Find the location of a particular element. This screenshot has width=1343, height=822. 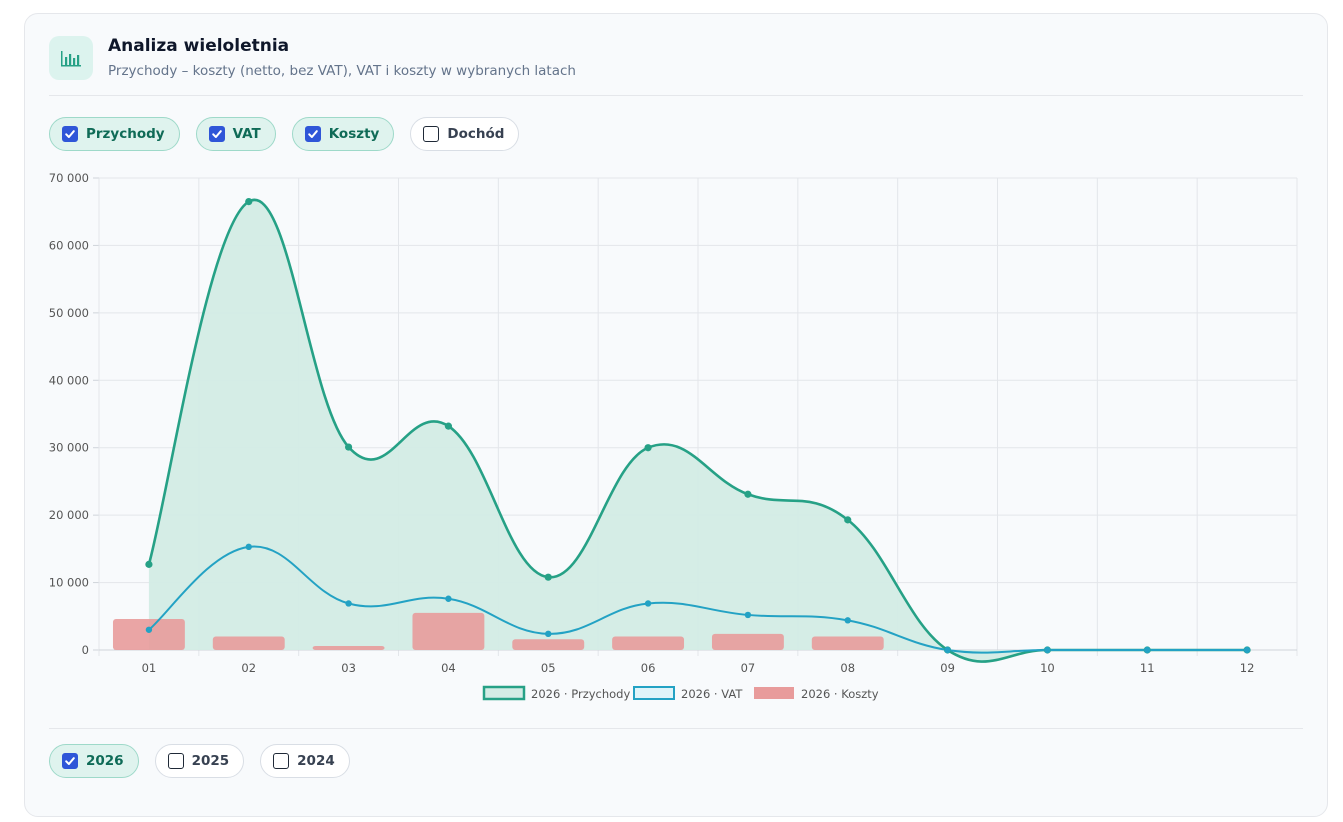

year-toggle-label: 2025 is located at coordinates (210, 761).